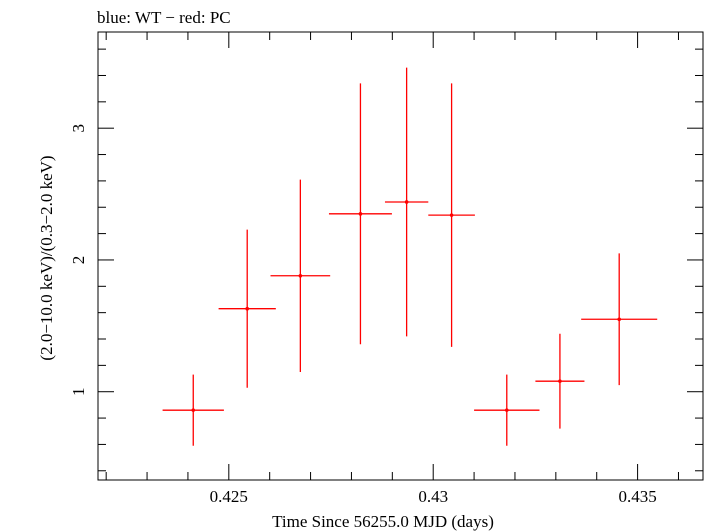 The image size is (705, 532). I want to click on y-axis-label: (2.0−10.0 keV)/(0.3−2.0 keV), so click(46, 257).